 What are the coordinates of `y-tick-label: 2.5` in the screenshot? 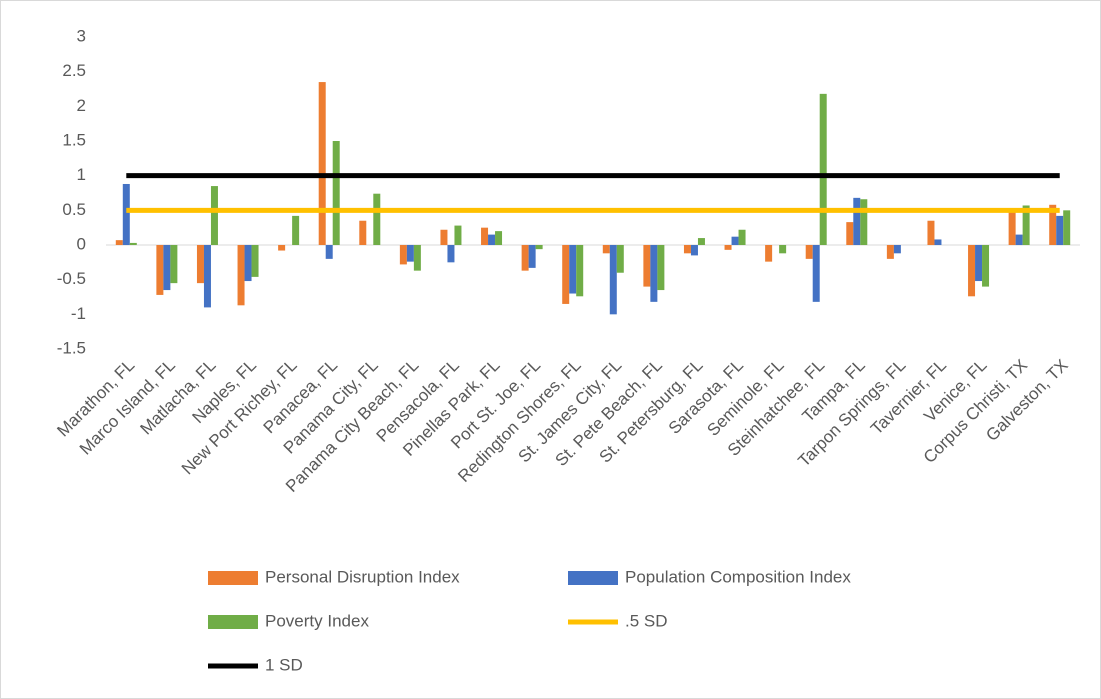 It's located at (74, 70).